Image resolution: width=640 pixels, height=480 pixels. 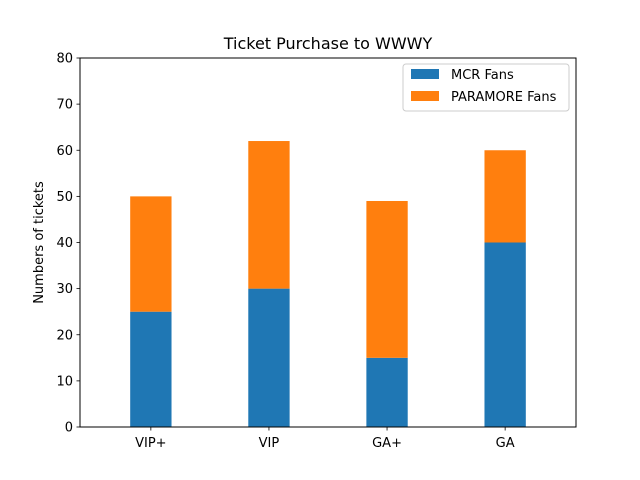 I want to click on y-tick-label: 70, so click(x=64, y=105).